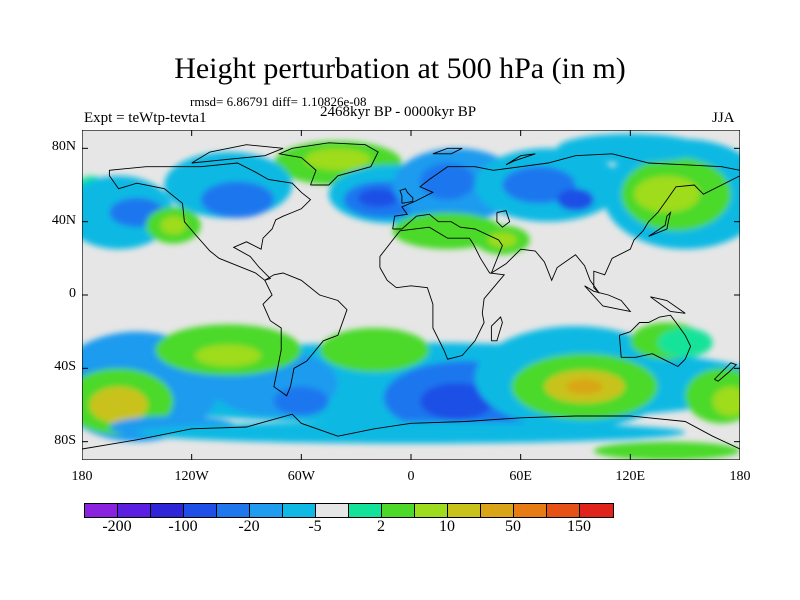 The image size is (800, 600). I want to click on colorbar-label: -100, so click(183, 526).